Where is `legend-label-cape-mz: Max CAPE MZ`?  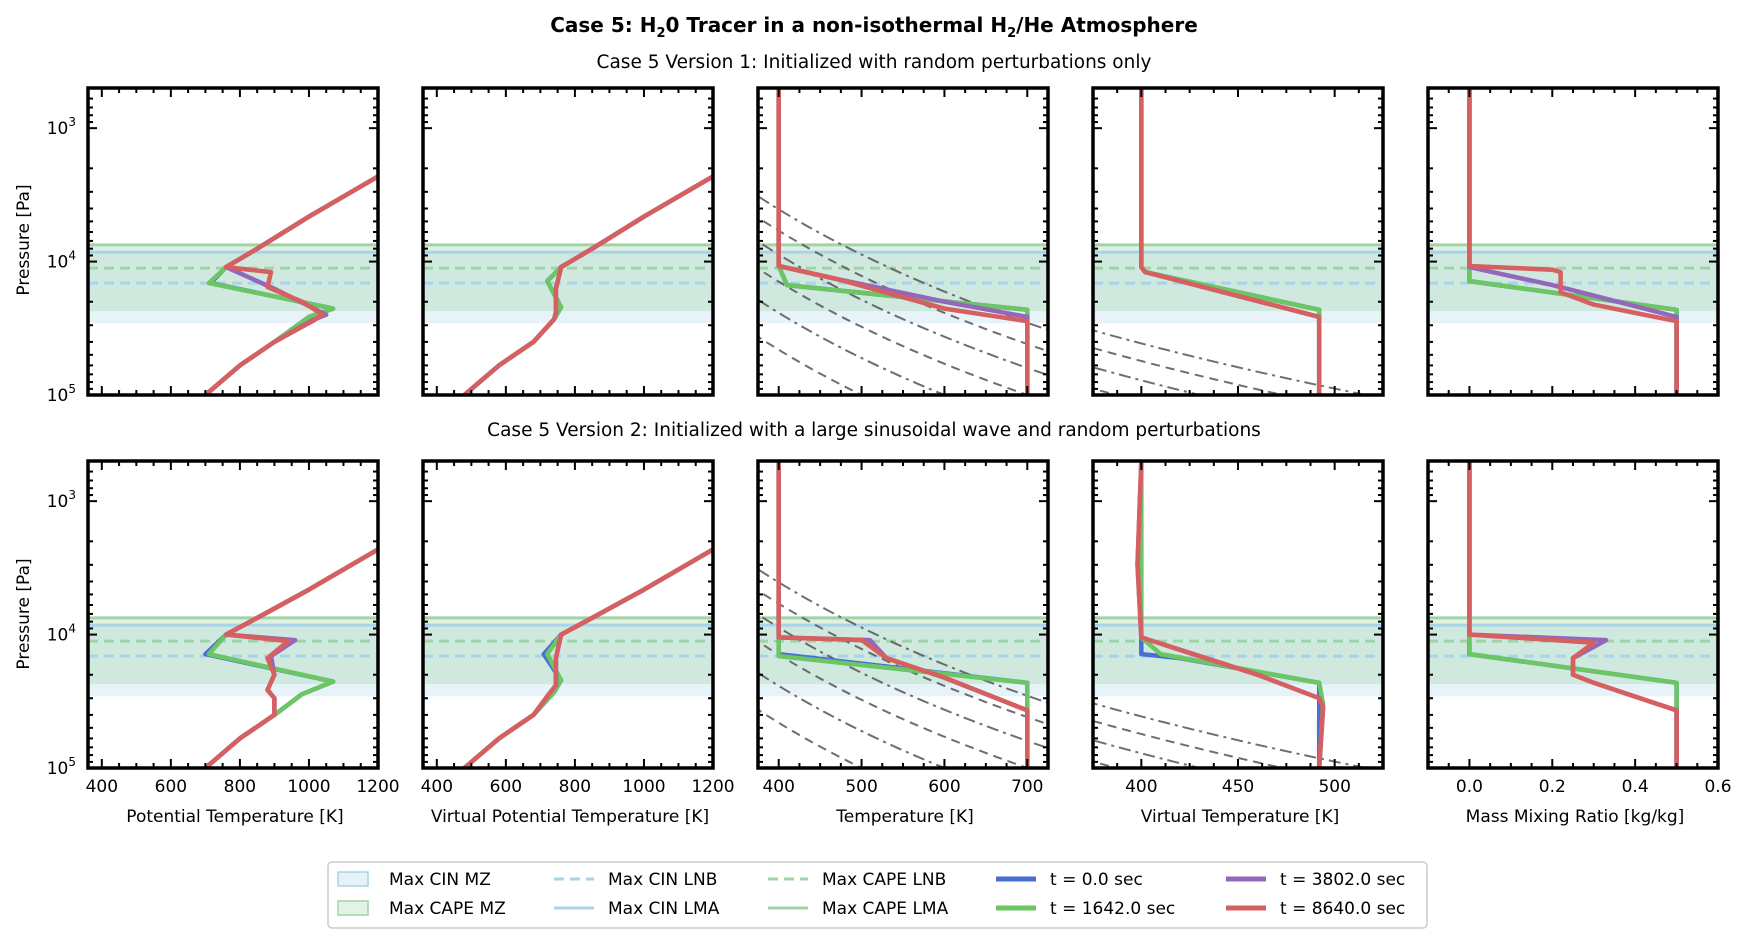
legend-label-cape-mz: Max CAPE MZ is located at coordinates (447, 909).